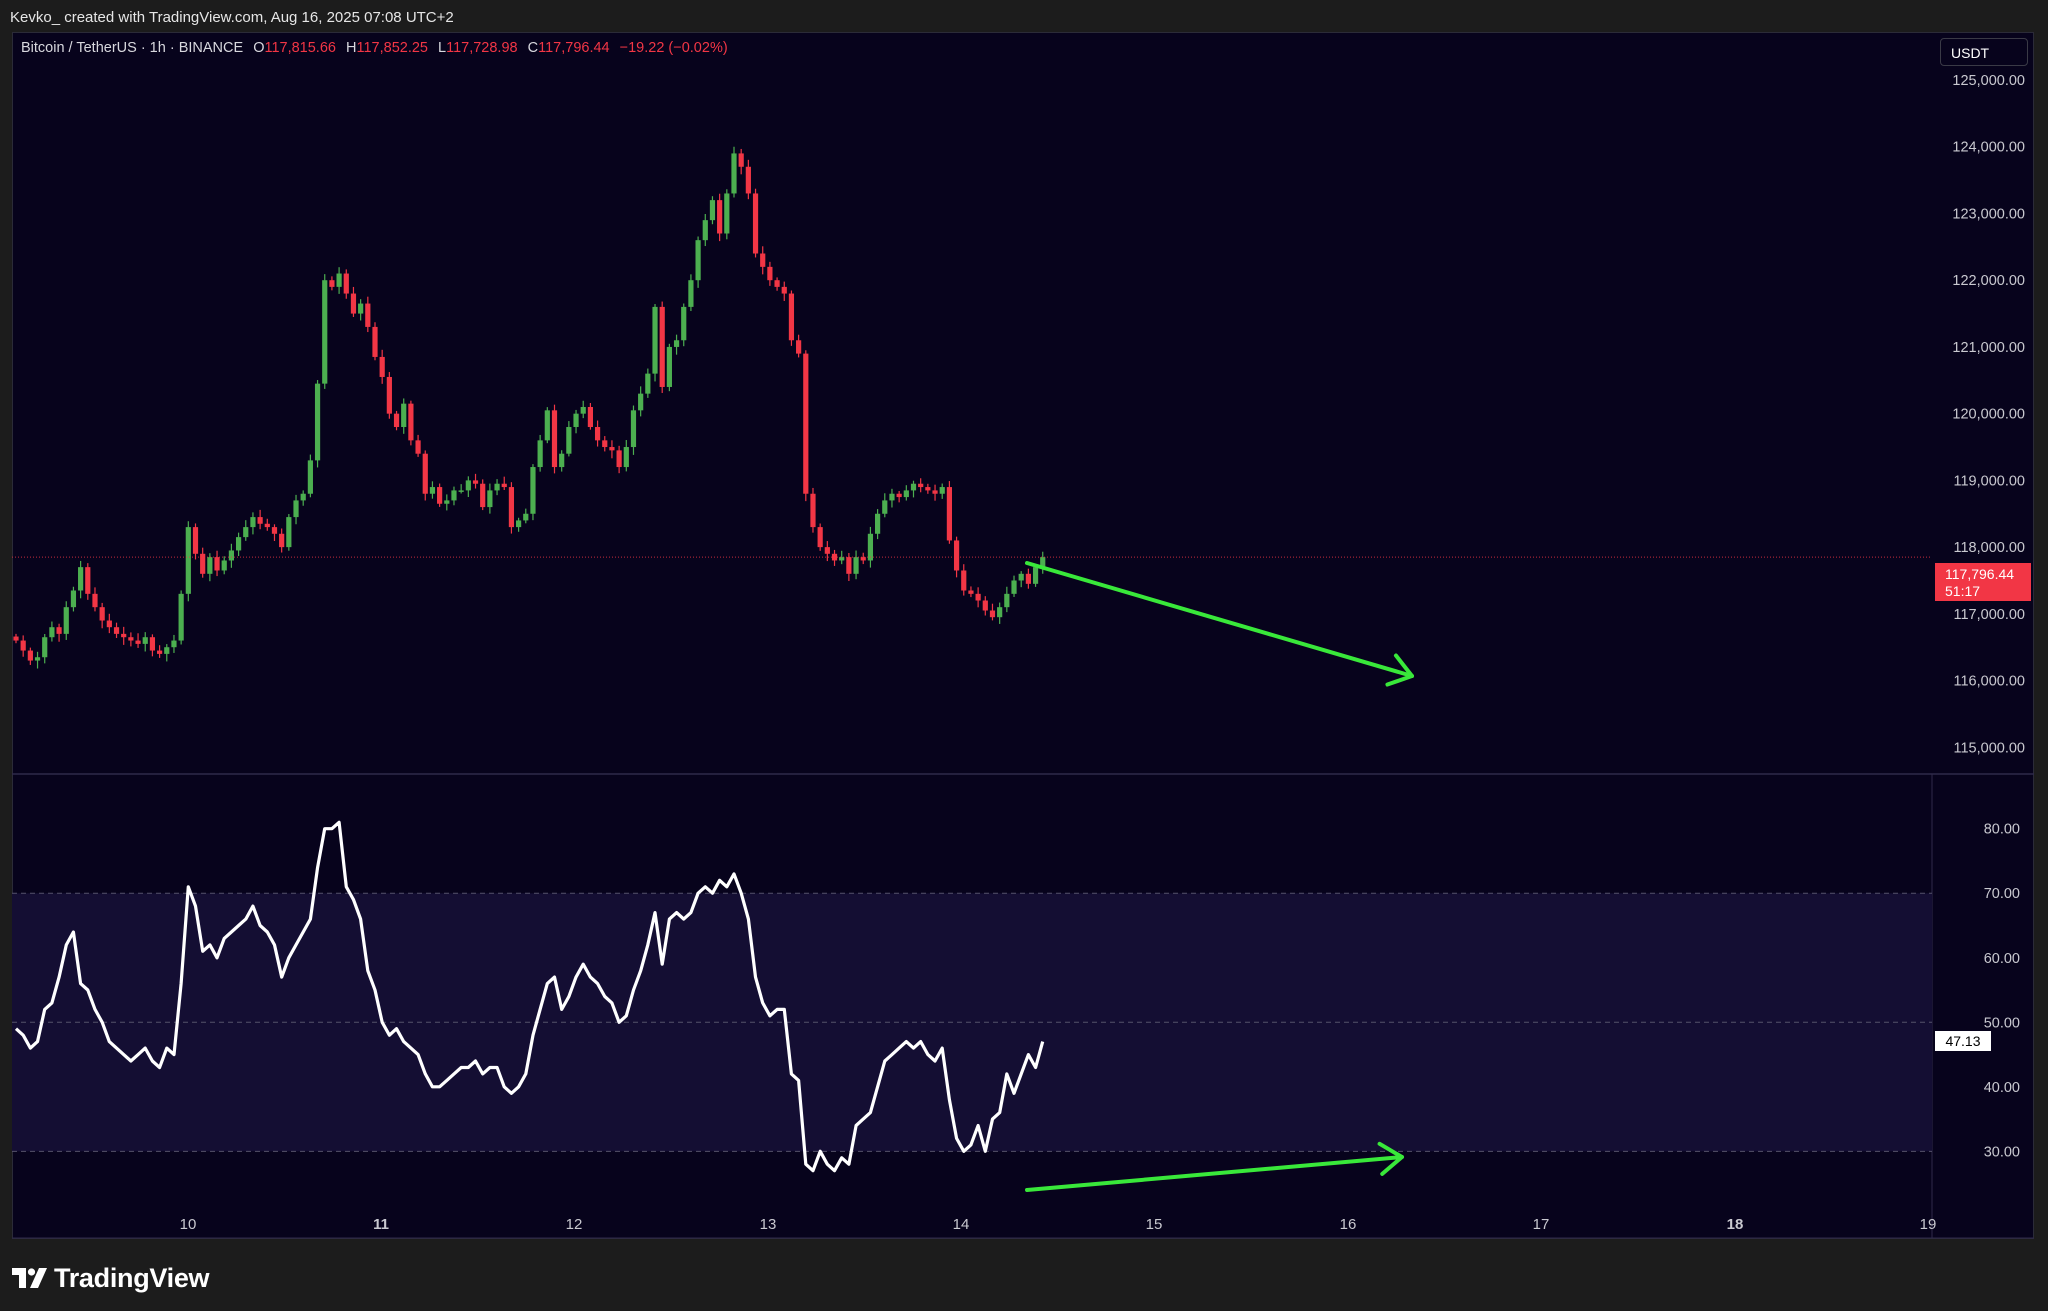 The height and width of the screenshot is (1311, 2048). Describe the element at coordinates (1988, 148) in the screenshot. I see `price-axis-tick-label: 124,000.00` at that location.